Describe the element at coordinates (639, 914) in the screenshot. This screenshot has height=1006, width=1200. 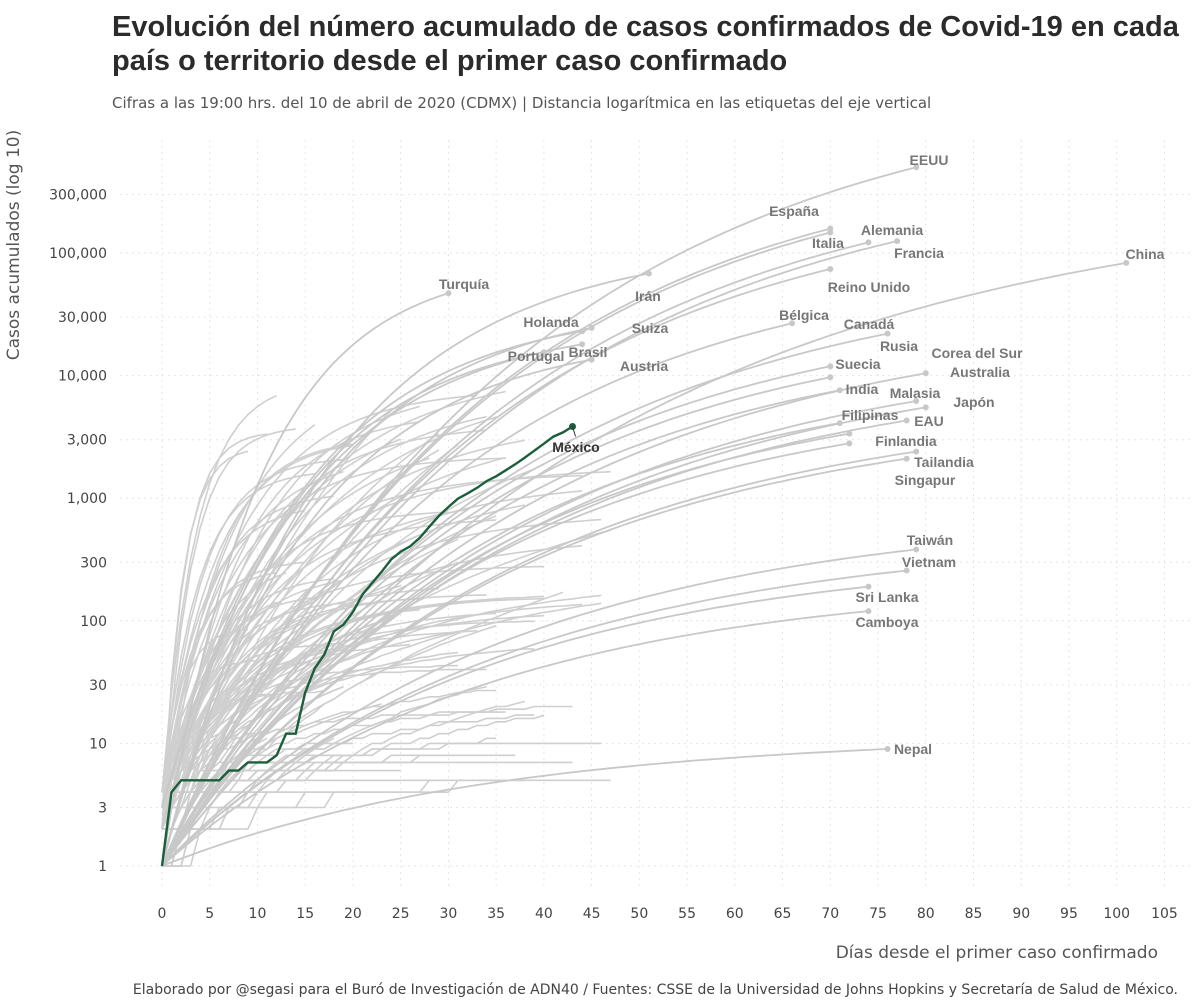
I see `x-tick-label: 50` at that location.